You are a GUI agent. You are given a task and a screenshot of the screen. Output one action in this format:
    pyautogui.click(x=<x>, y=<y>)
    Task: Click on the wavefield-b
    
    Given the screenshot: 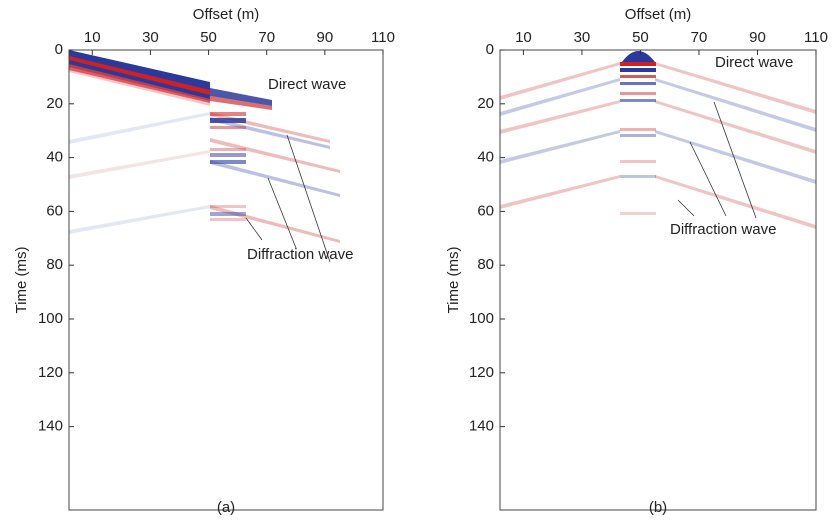 What is the action you would take?
    pyautogui.click(x=658, y=140)
    